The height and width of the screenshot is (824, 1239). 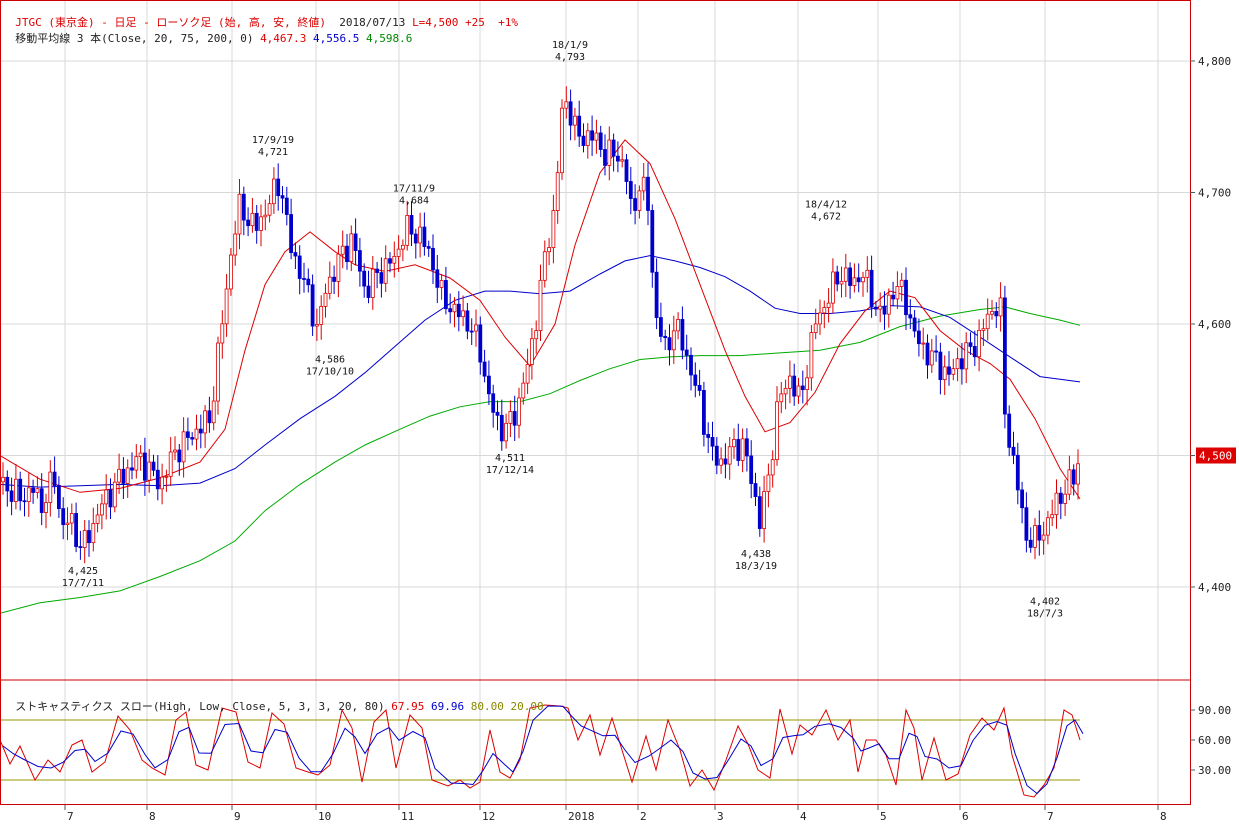 What do you see at coordinates (273, 152) in the screenshot?
I see `annotation-price: 4,721` at bounding box center [273, 152].